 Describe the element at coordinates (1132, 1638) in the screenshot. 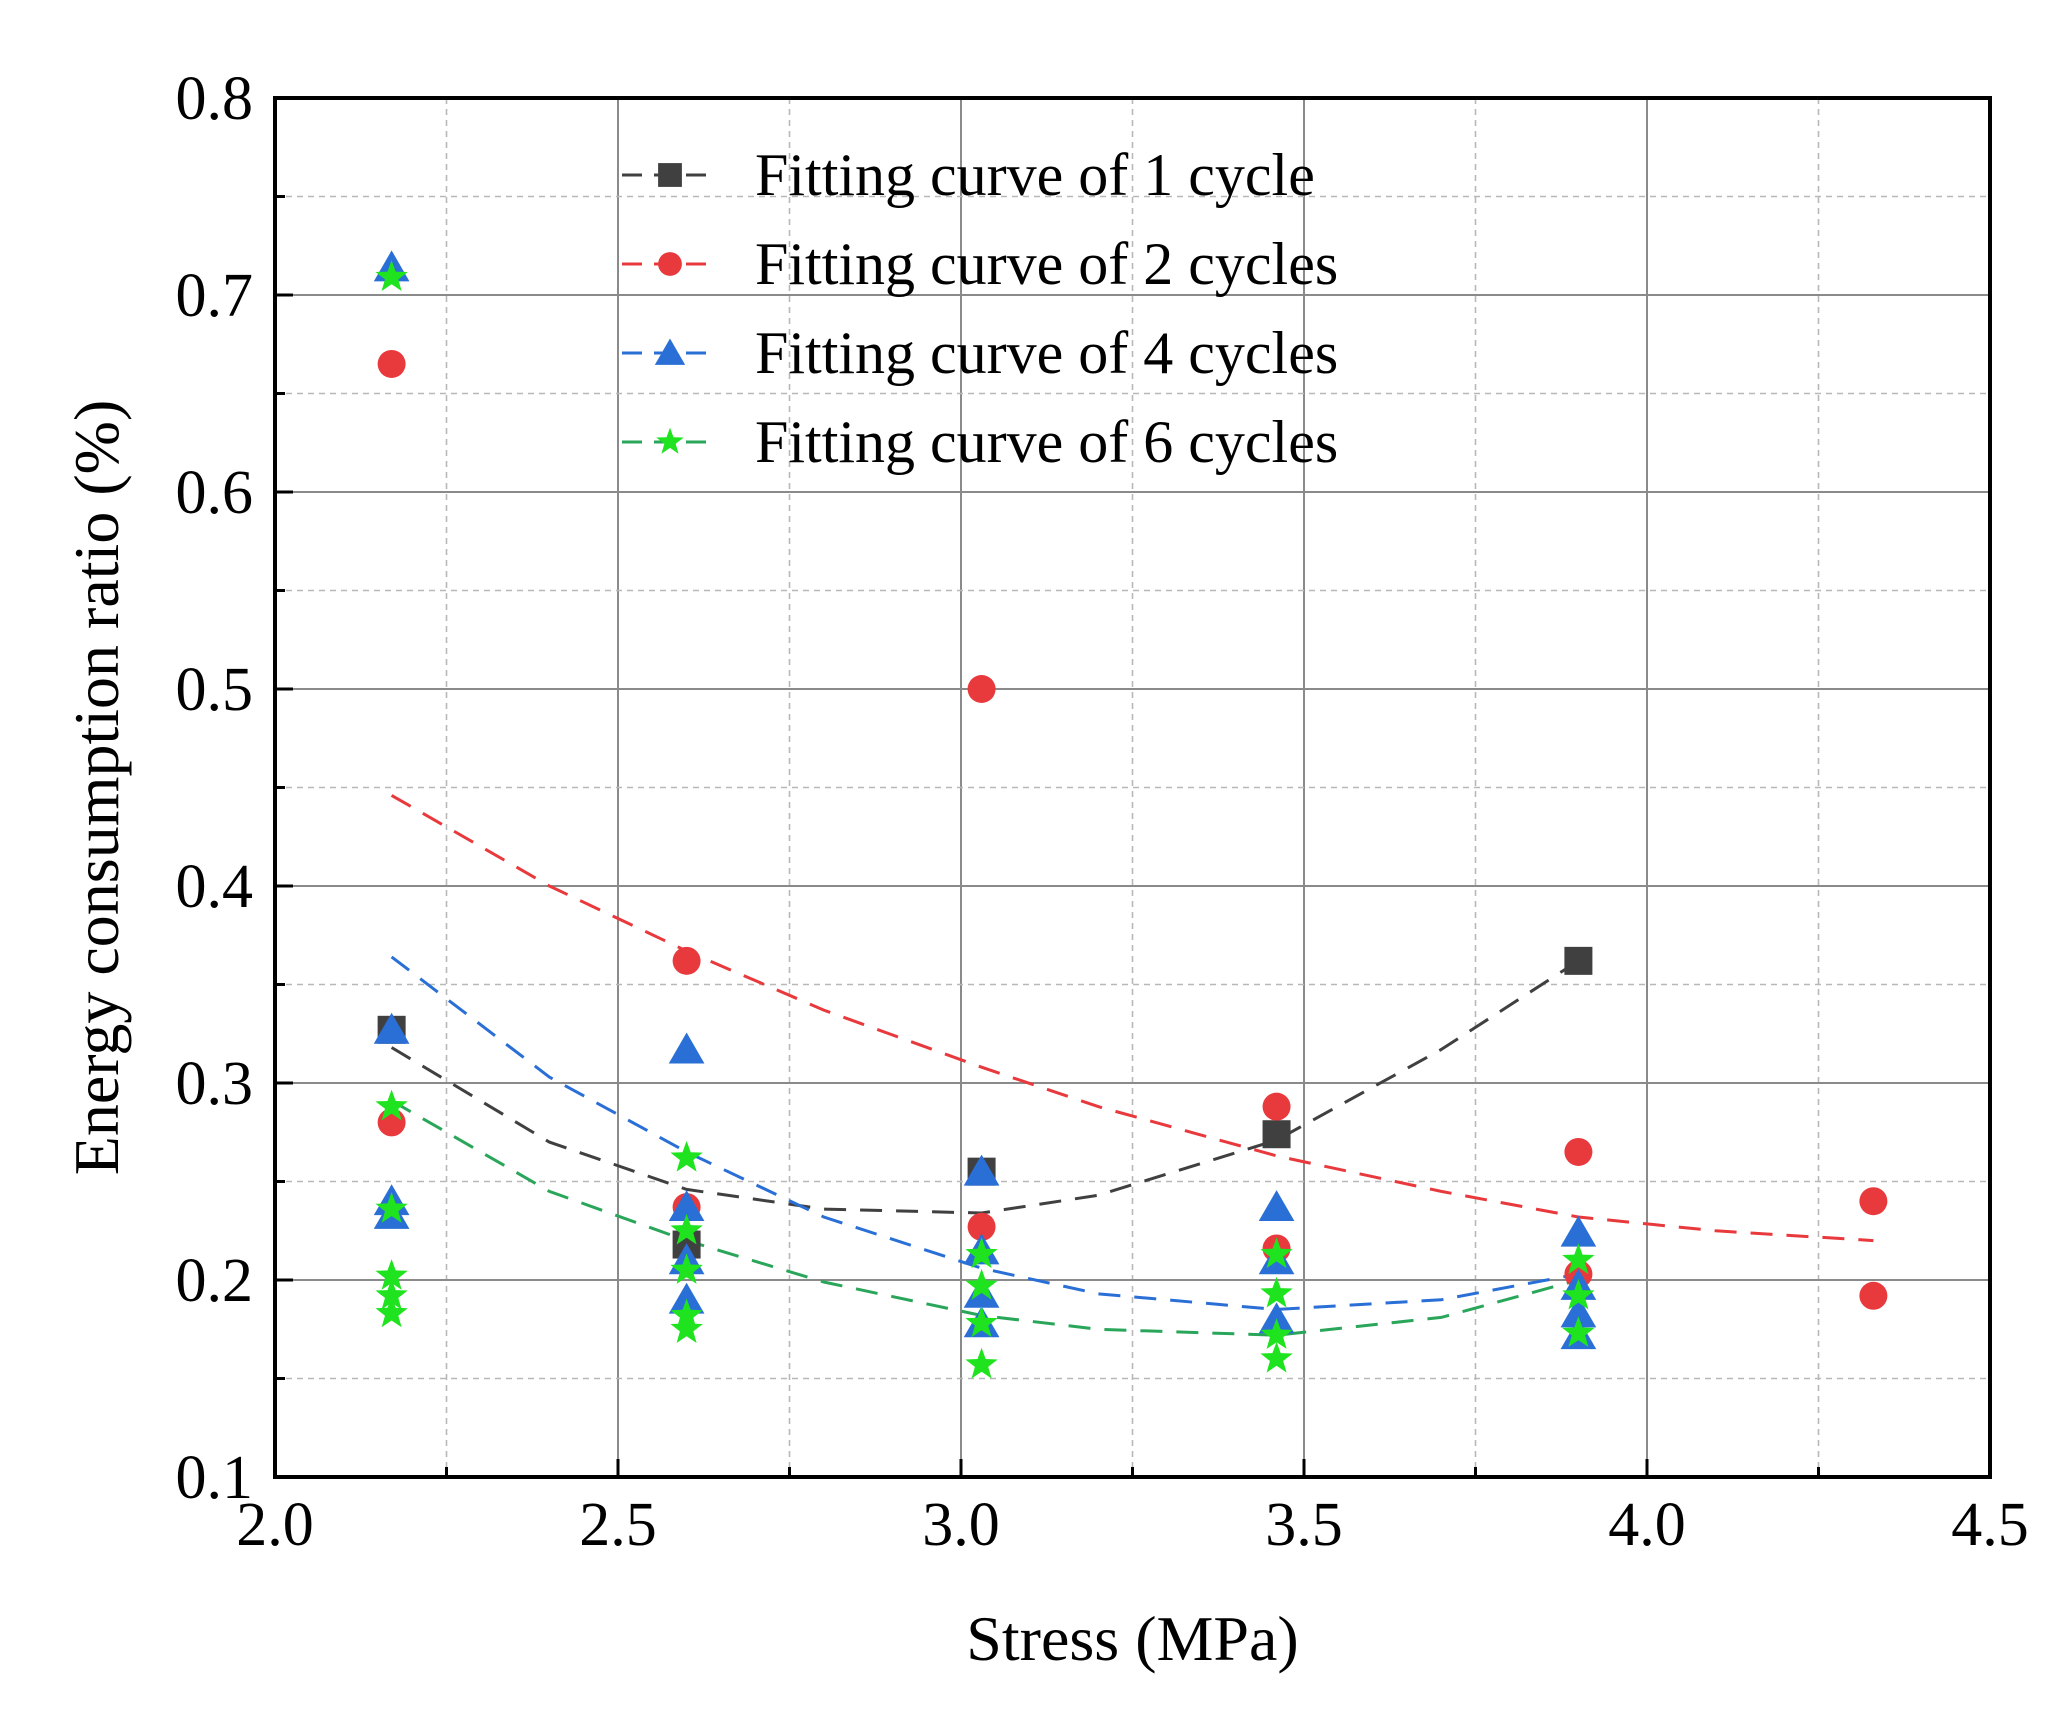

I see `x-axis-title: Stress (MPa)` at that location.